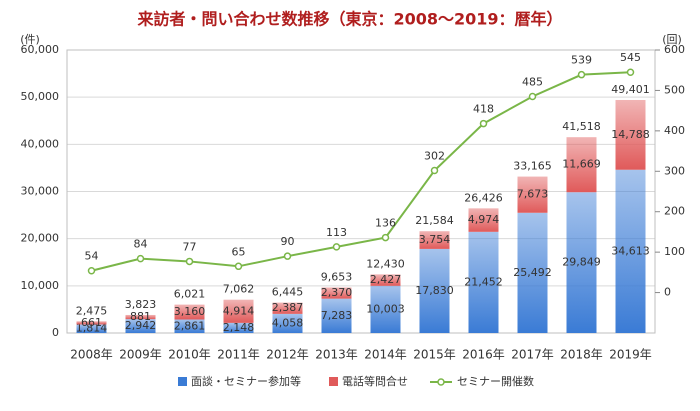  I want to click on line-value-label: 545, so click(630, 57).